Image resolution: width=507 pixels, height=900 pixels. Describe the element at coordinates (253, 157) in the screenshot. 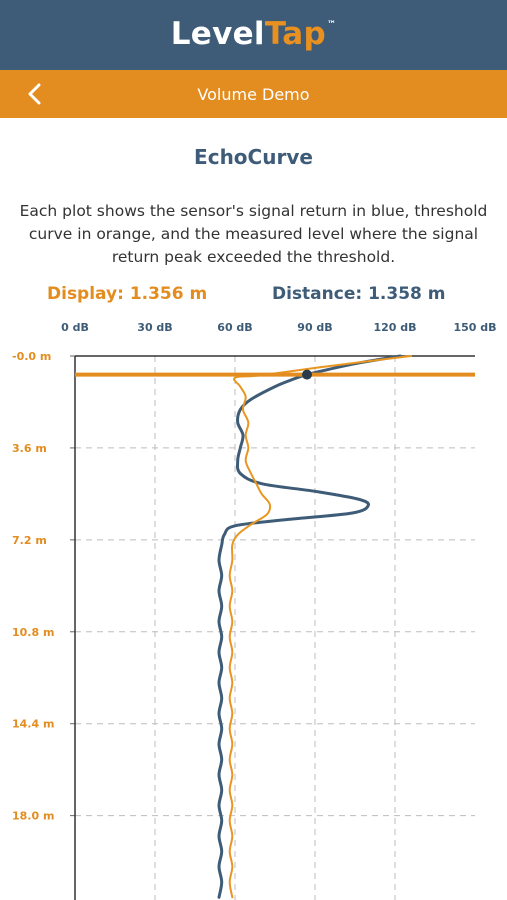

I see `page-title: EchoCurve` at that location.